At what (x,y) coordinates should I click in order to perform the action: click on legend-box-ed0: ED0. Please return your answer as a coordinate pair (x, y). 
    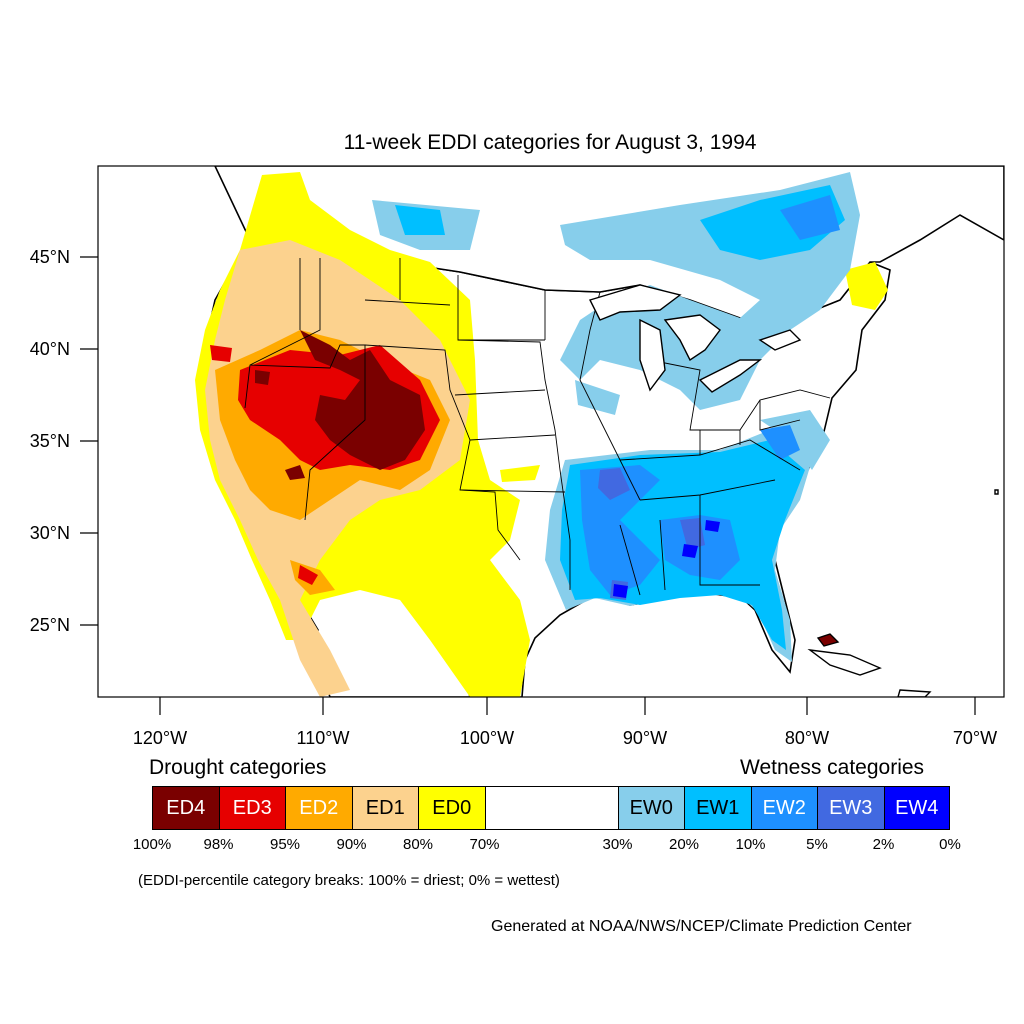
    Looking at the image, I should click on (451, 808).